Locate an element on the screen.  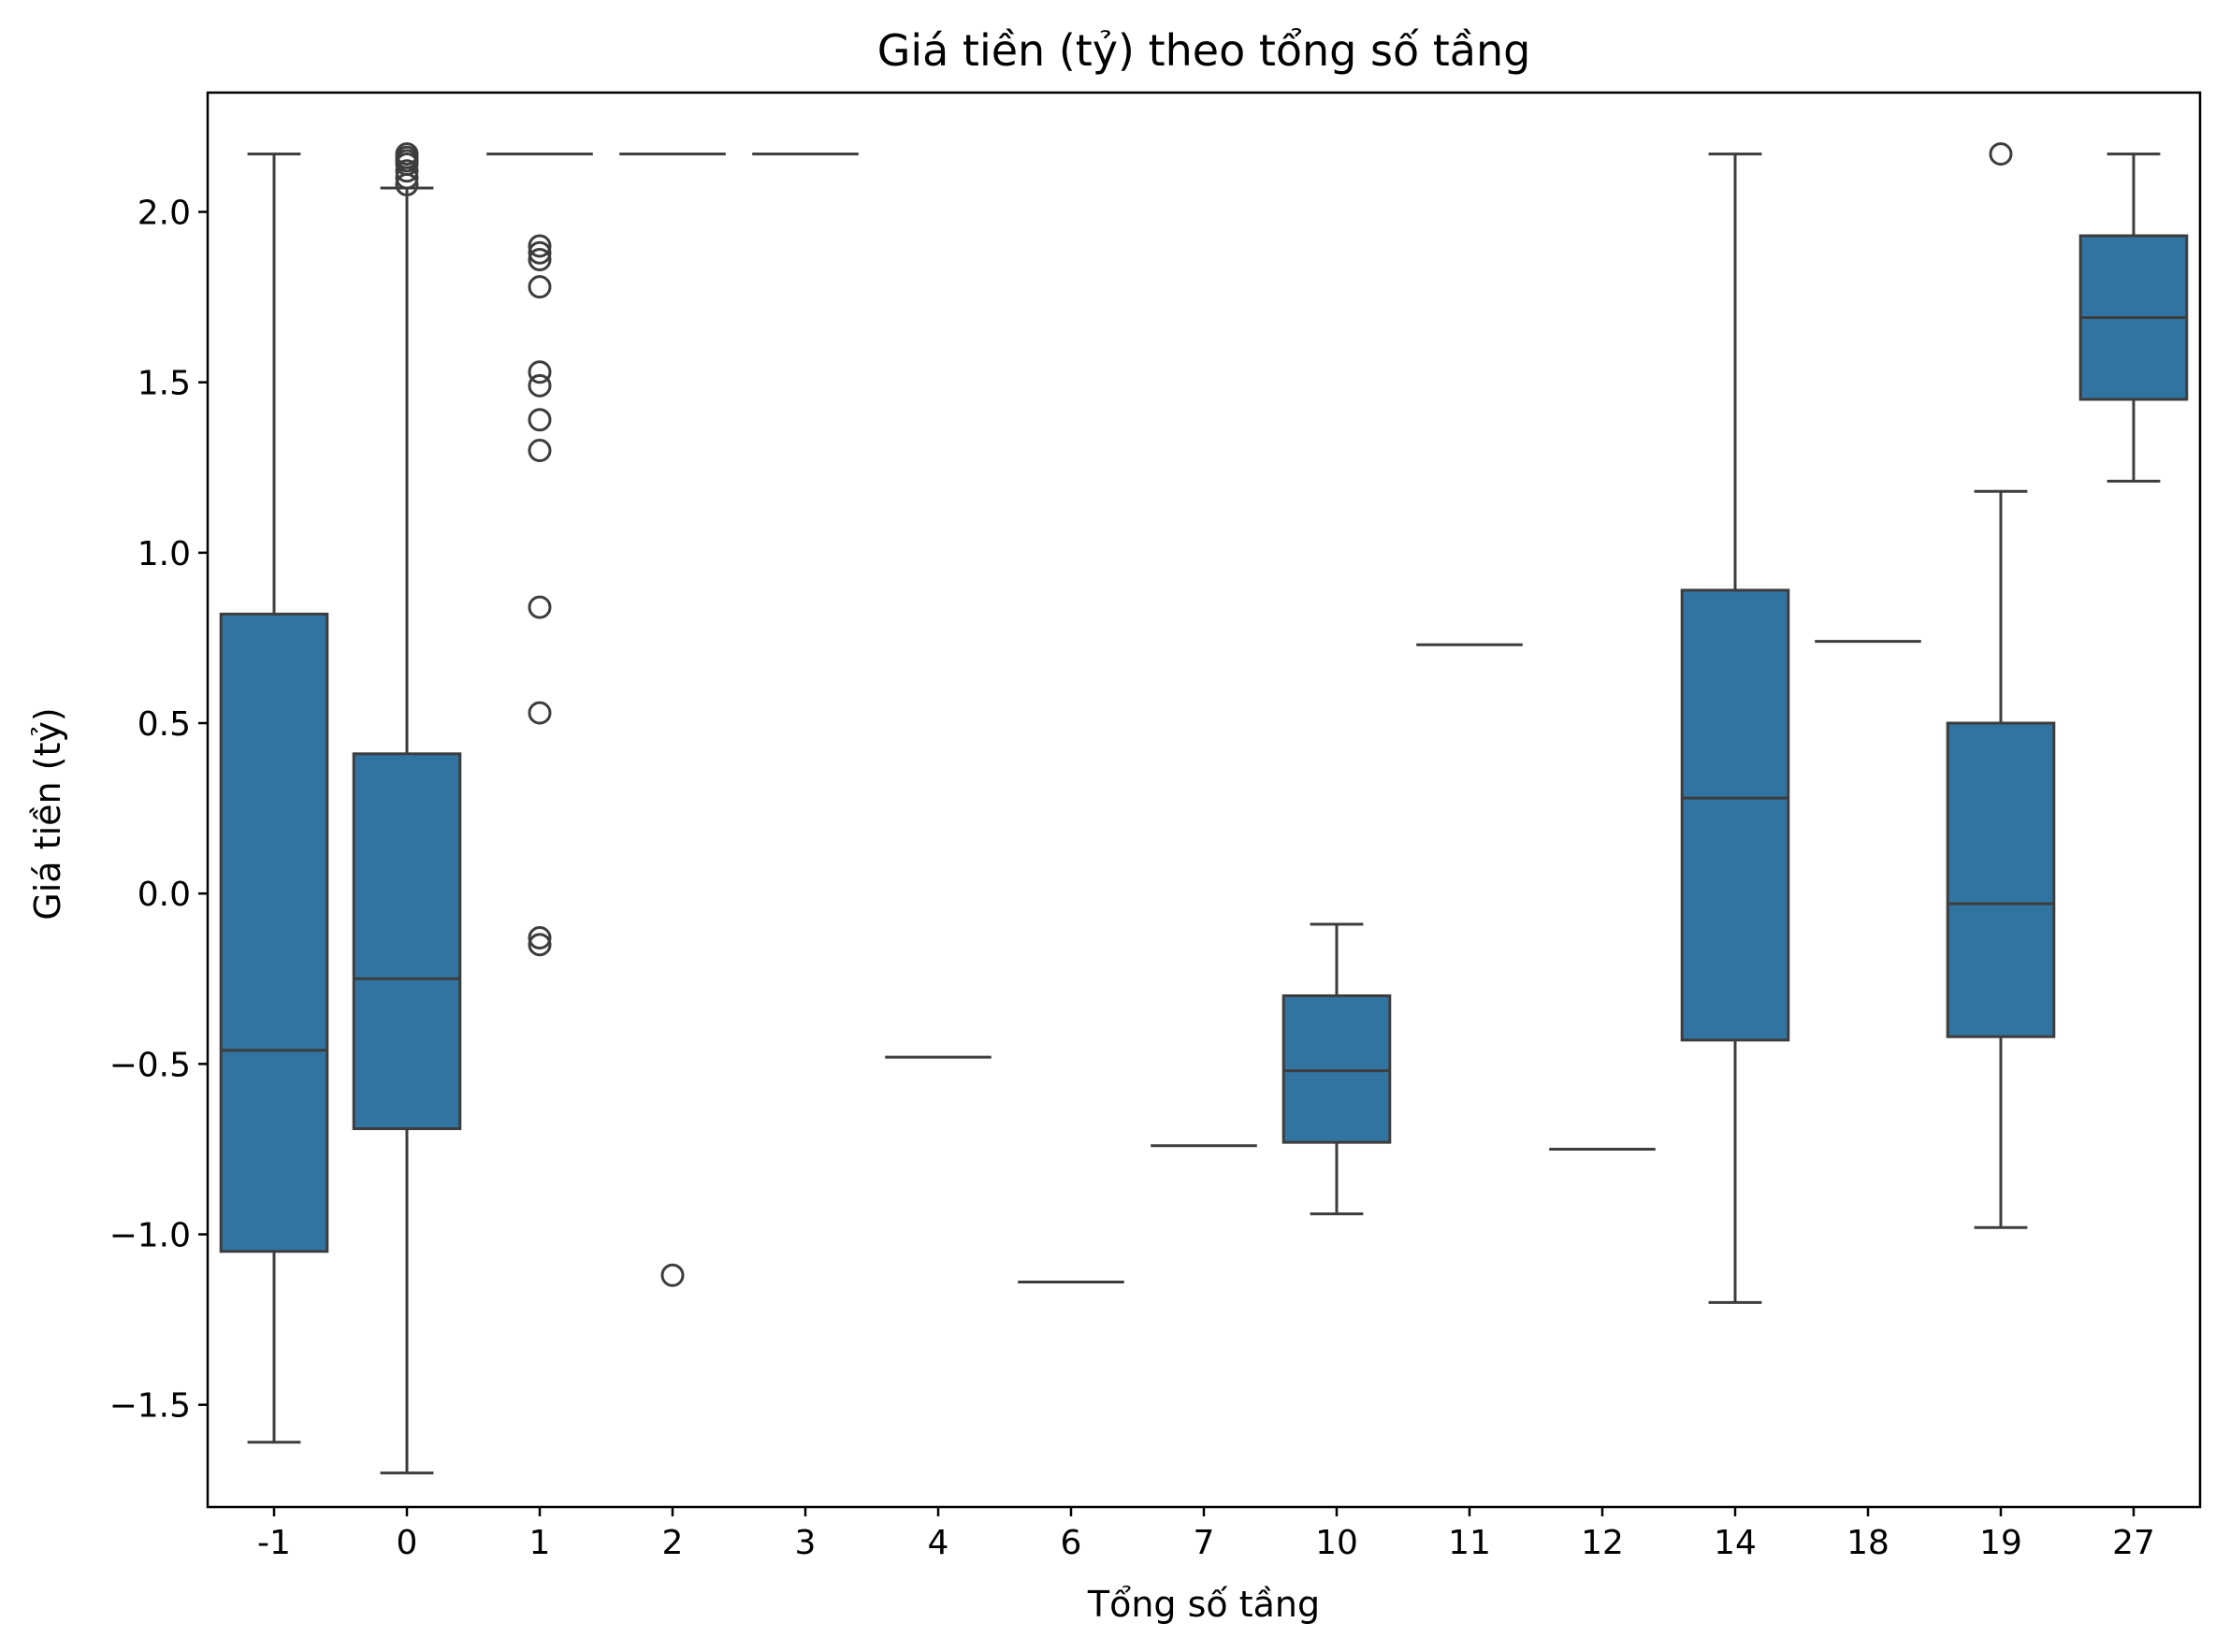
chart-title: Giá tiền (tỷ) theo tổng số tầng is located at coordinates (1204, 50).